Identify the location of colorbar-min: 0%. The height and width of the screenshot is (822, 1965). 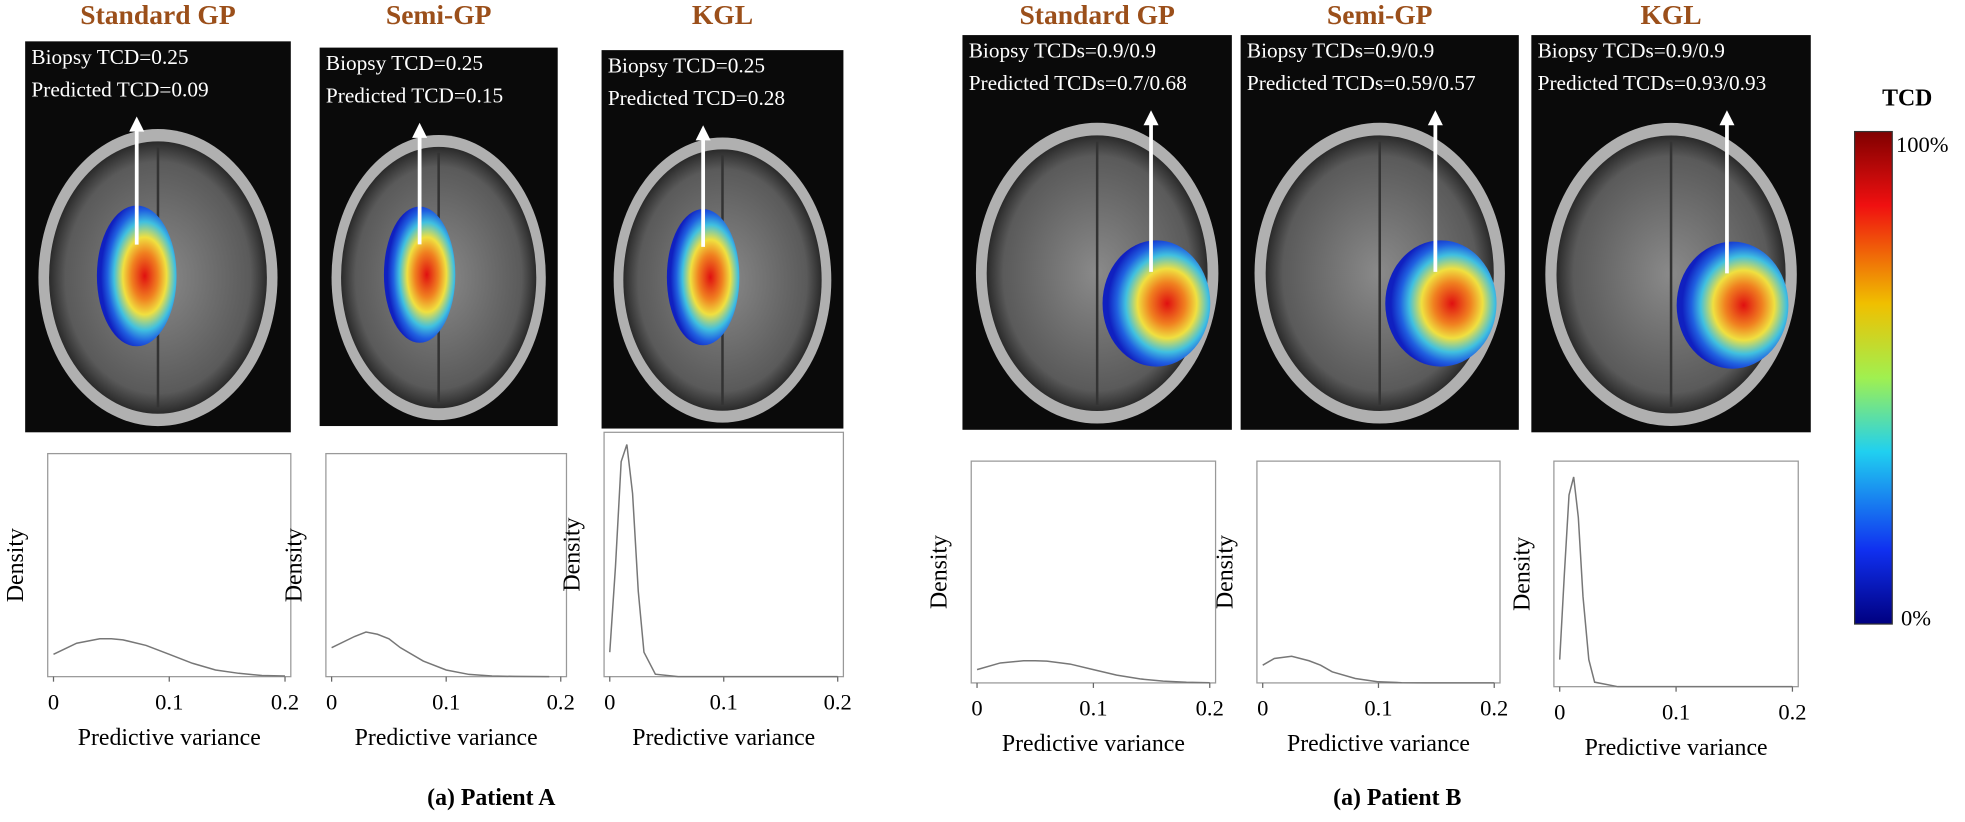
(1916, 617).